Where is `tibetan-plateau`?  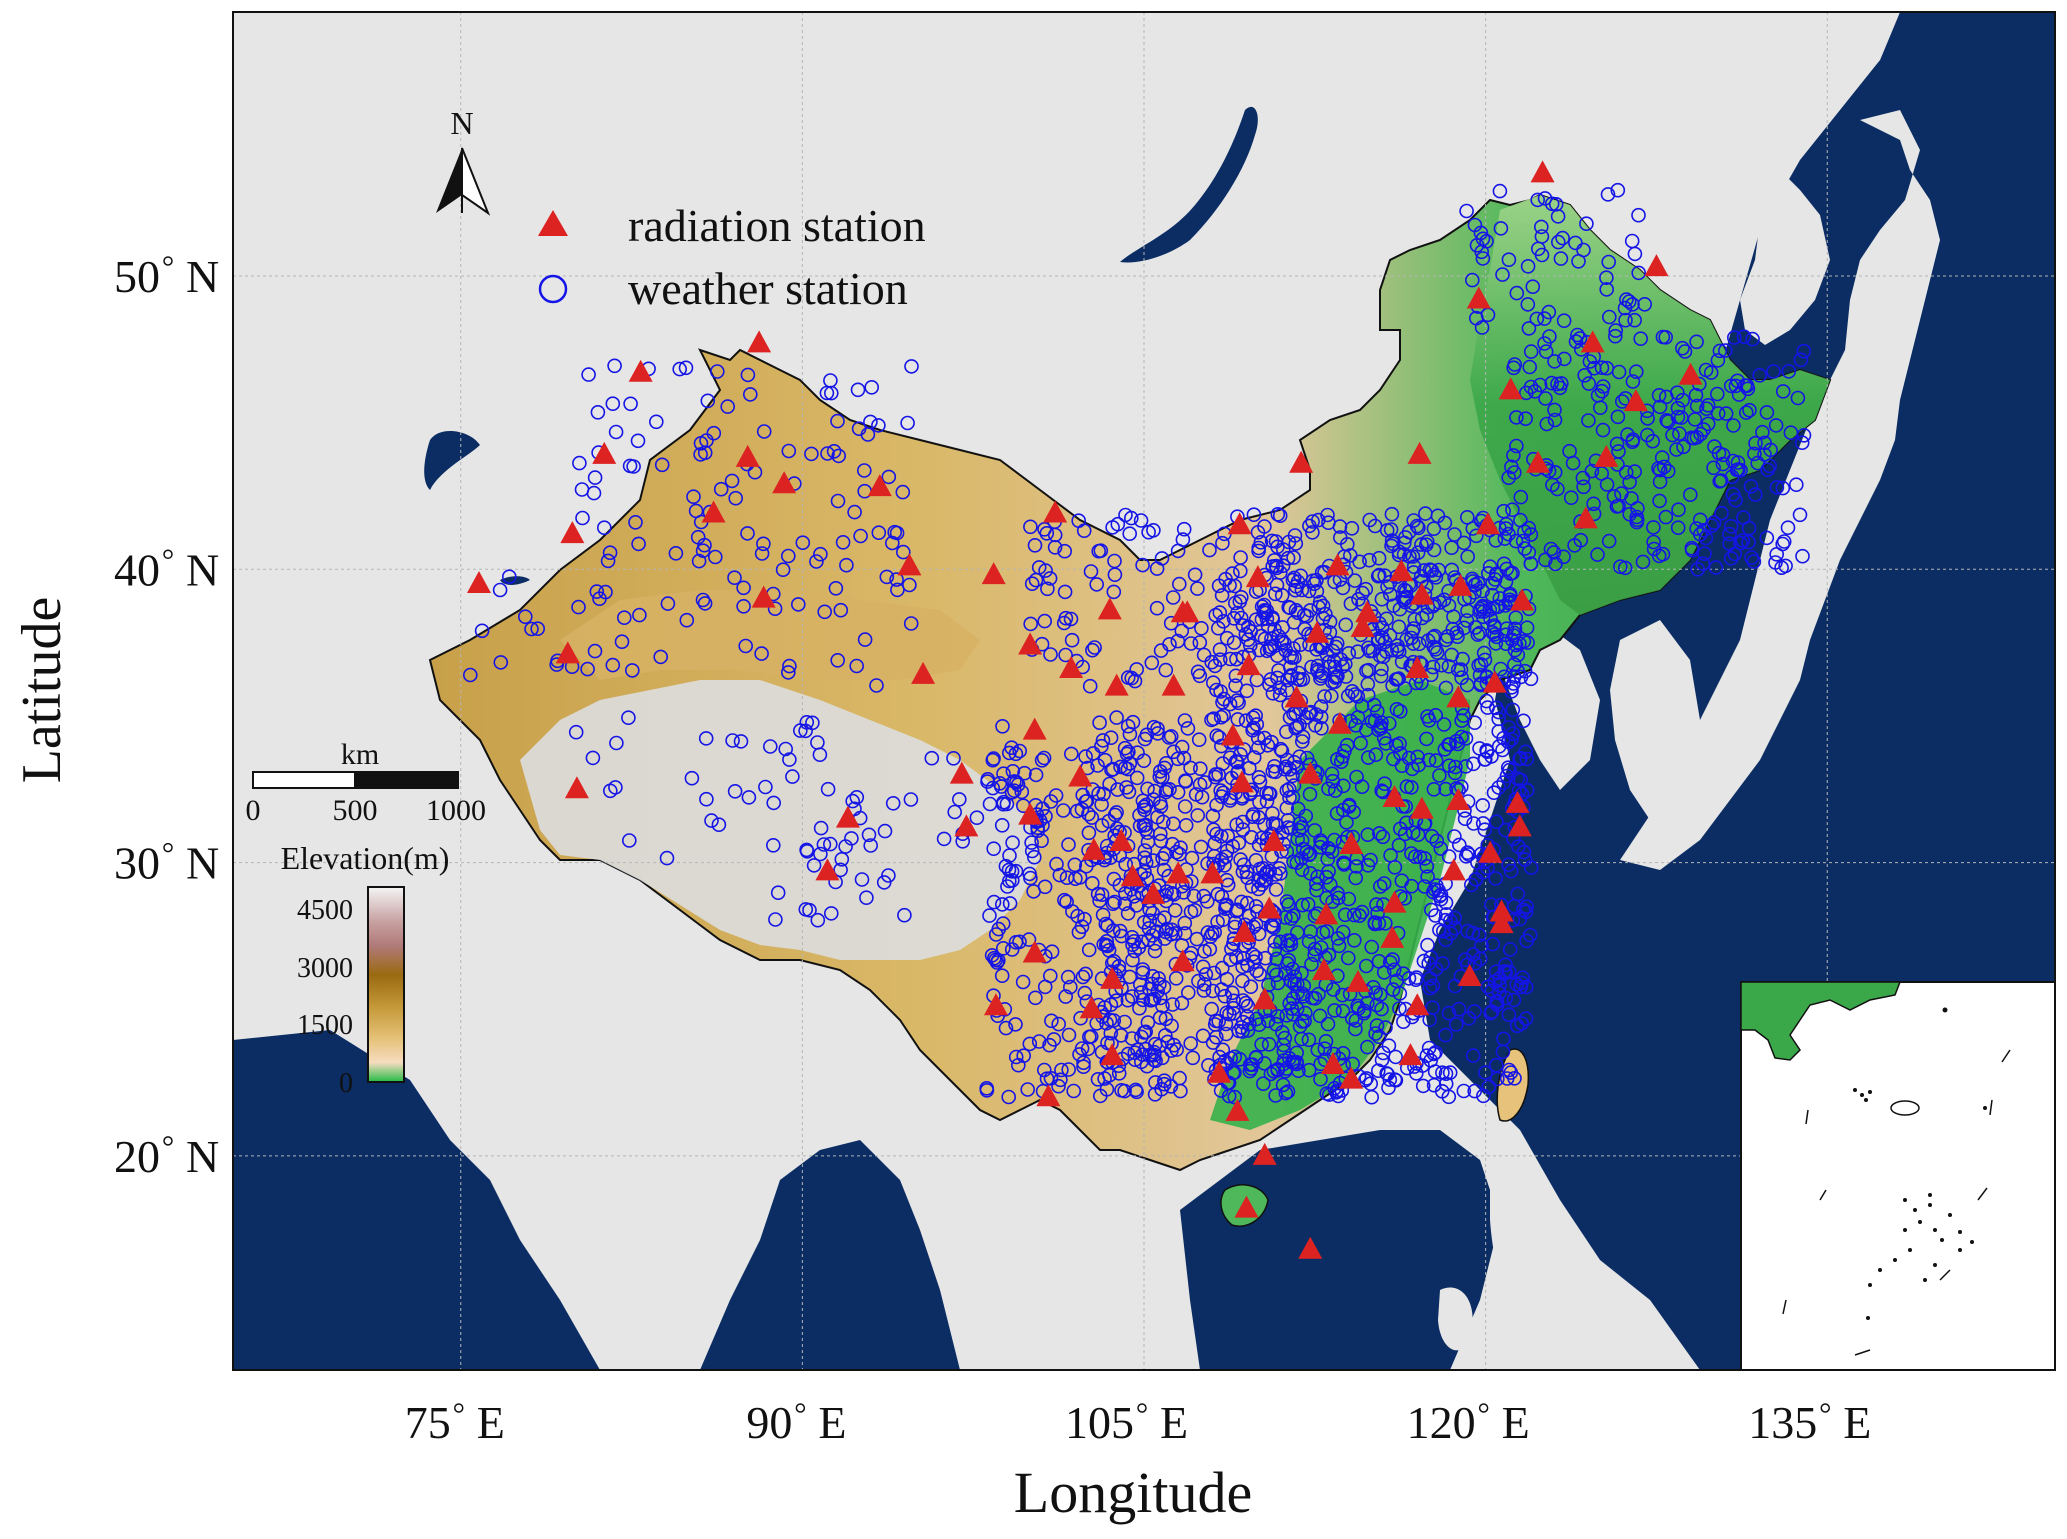
tibetan-plateau is located at coordinates (780, 820).